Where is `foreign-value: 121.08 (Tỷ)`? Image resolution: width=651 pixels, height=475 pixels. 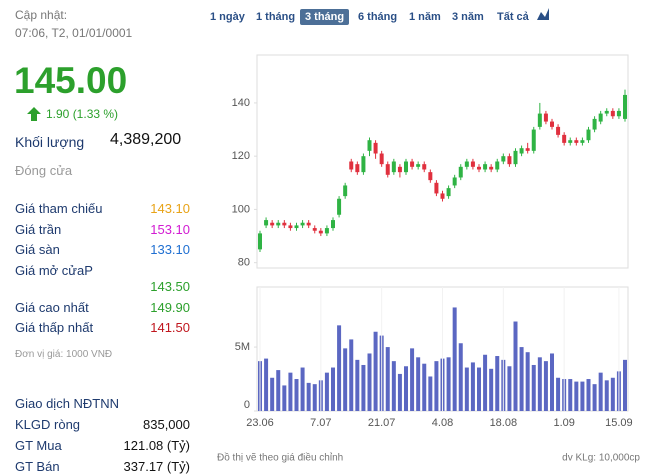
foreign-value: 121.08 (Tỷ) is located at coordinates (156, 445).